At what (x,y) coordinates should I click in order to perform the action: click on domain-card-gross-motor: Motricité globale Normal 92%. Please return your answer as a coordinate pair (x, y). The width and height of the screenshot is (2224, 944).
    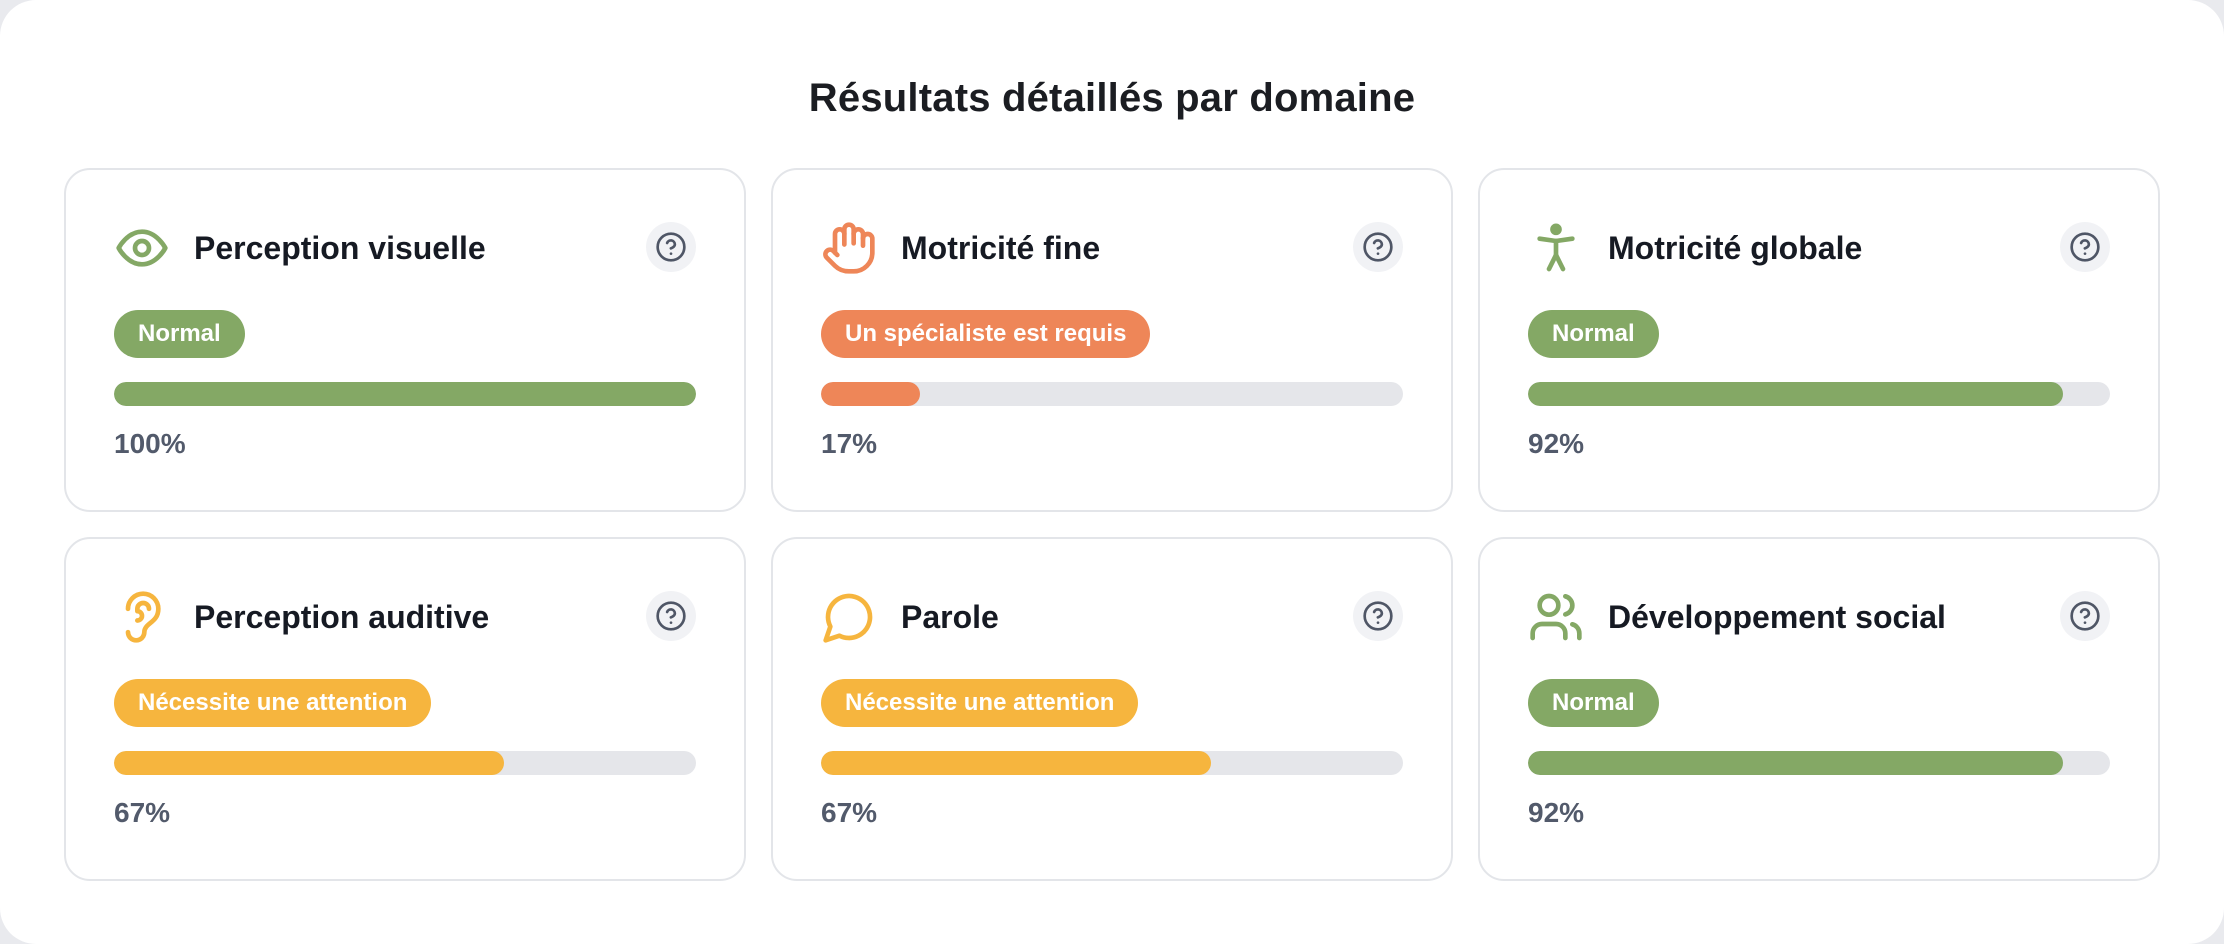
    Looking at the image, I should click on (1819, 340).